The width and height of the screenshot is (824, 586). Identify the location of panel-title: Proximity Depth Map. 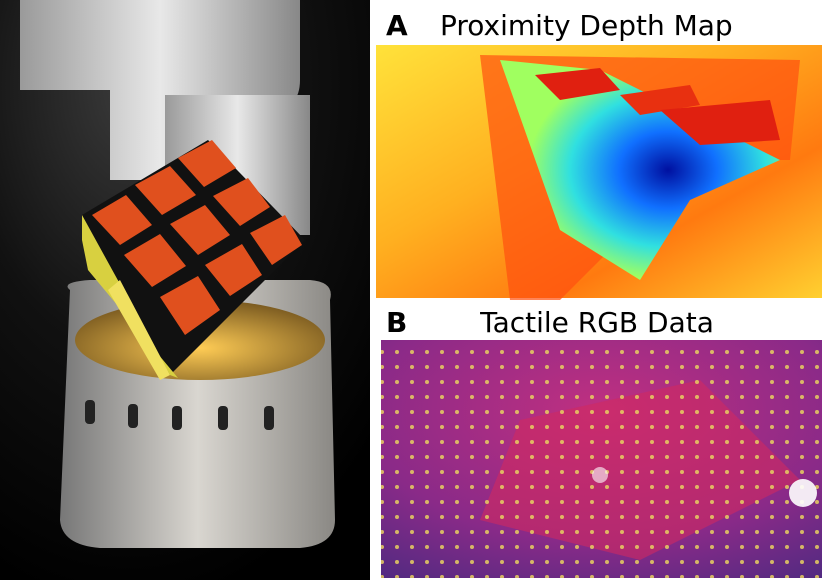
(586, 25).